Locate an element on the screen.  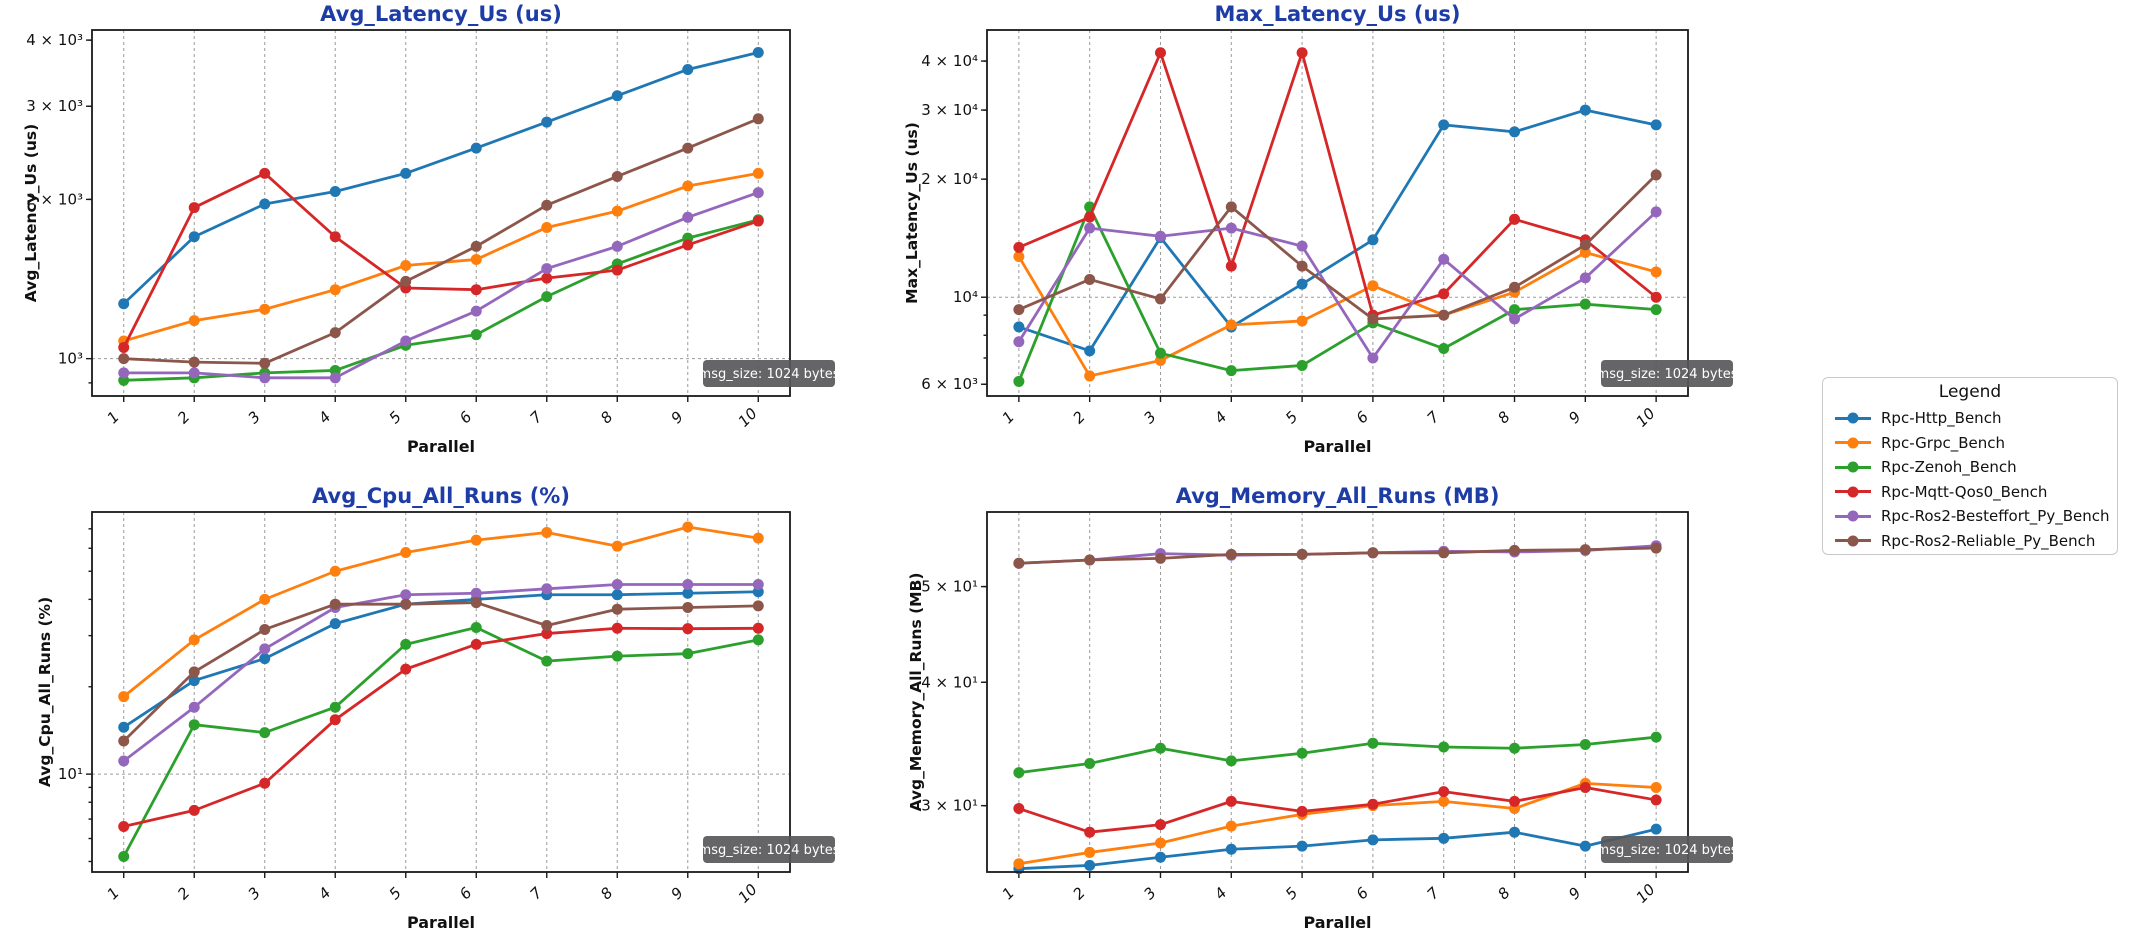
series-line-Rpc-Grpc_Bench is located at coordinates (1337, 314).